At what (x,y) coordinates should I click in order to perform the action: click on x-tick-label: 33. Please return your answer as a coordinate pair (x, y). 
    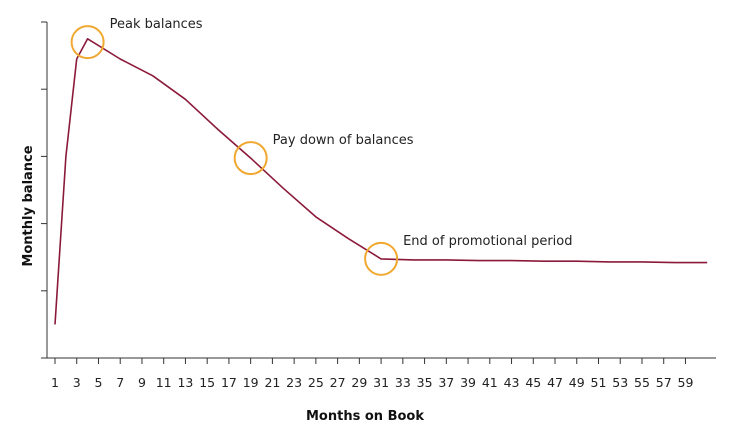
    Looking at the image, I should click on (403, 382).